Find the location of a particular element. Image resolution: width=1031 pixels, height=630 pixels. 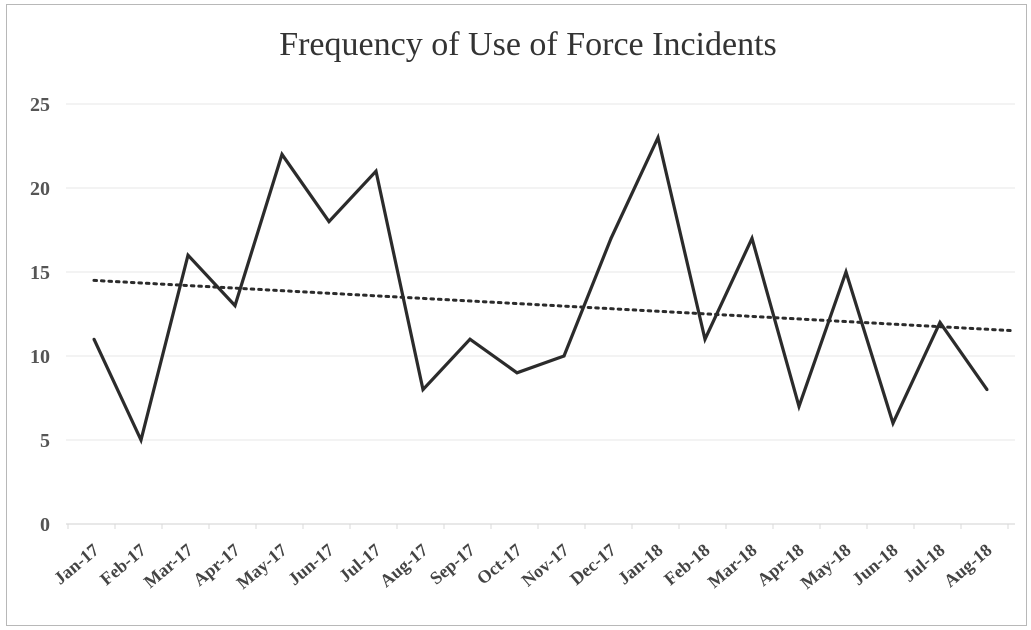

x-tick-label: Jul-18 is located at coordinates (924, 563).